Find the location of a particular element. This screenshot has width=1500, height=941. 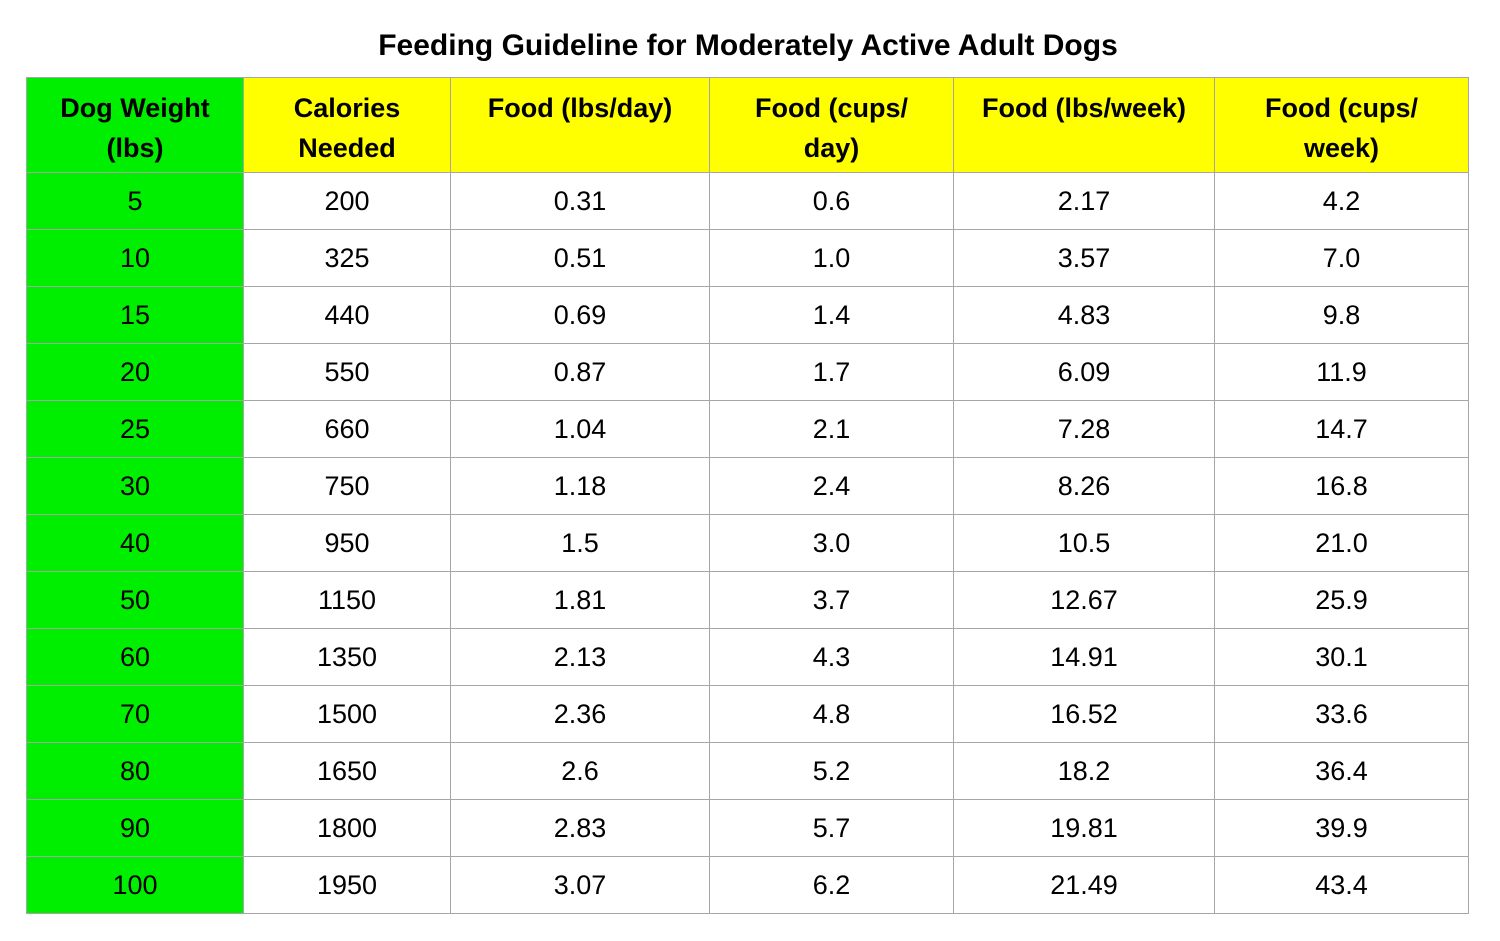

cell-food-lbs-day: 2.36 is located at coordinates (580, 714).